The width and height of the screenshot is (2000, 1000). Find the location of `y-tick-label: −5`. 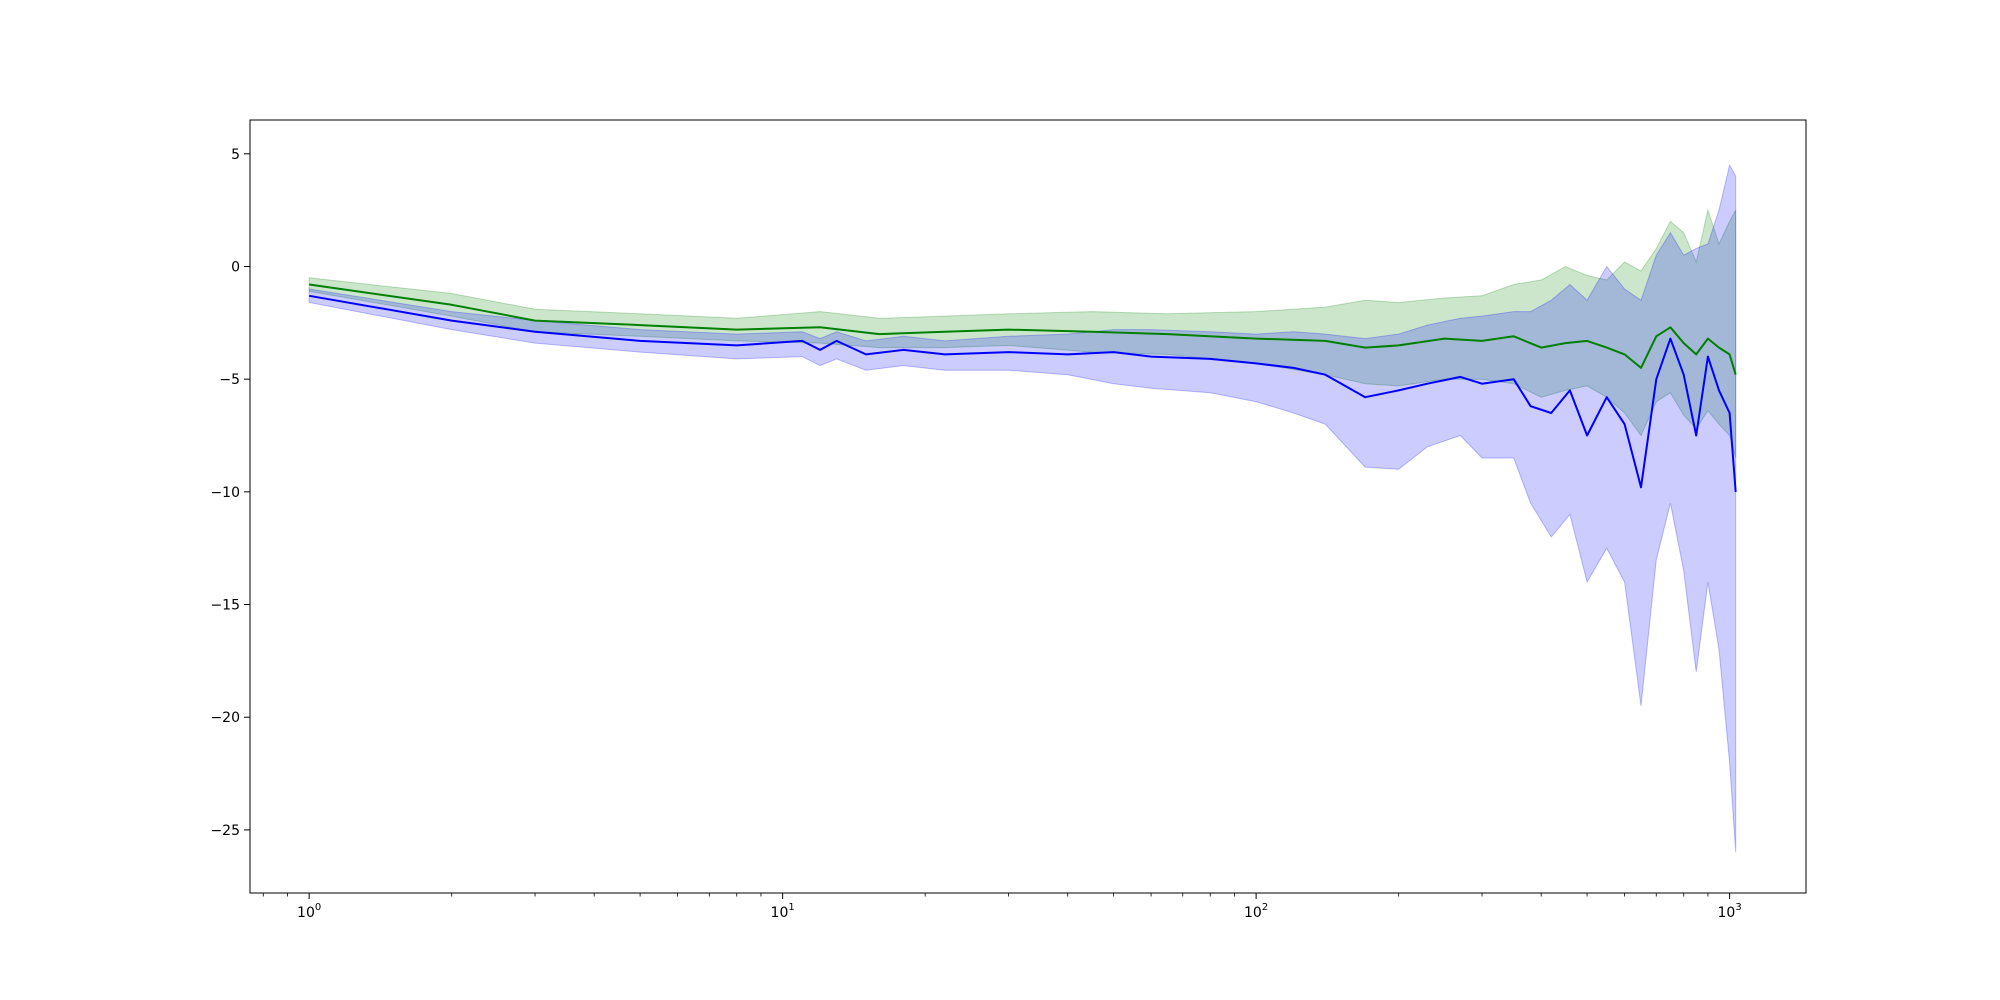

y-tick-label: −5 is located at coordinates (229, 380).